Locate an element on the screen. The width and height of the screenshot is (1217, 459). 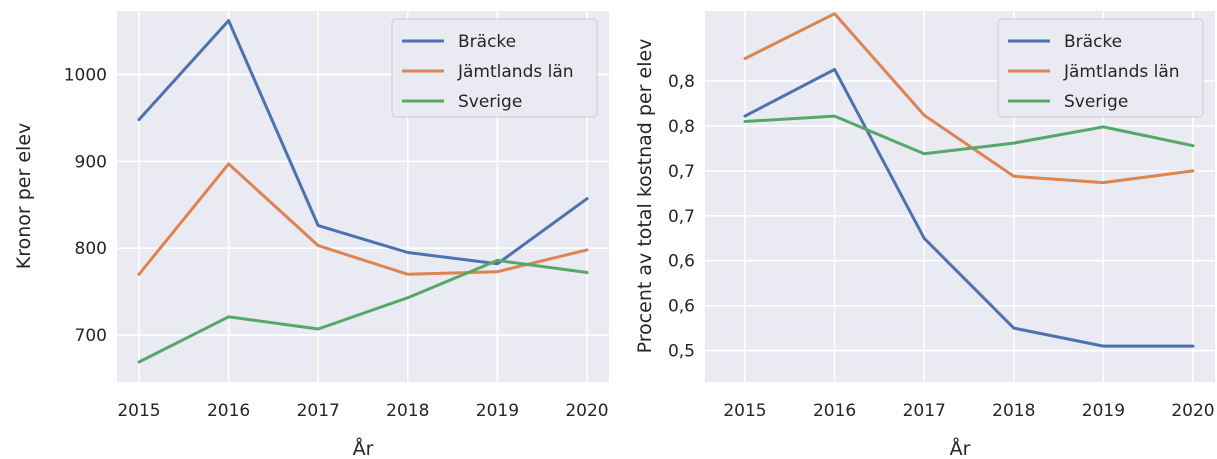
y-tick-label: 1000 is located at coordinates (85, 75).